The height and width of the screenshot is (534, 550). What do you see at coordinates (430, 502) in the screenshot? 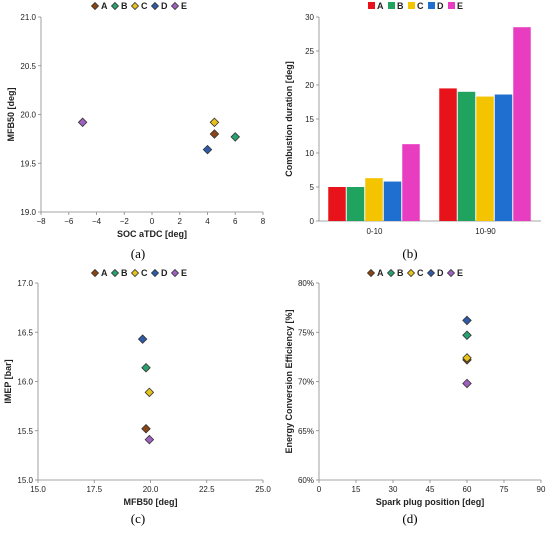
I see `x-axis-title: Spark plug position [deg]` at bounding box center [430, 502].